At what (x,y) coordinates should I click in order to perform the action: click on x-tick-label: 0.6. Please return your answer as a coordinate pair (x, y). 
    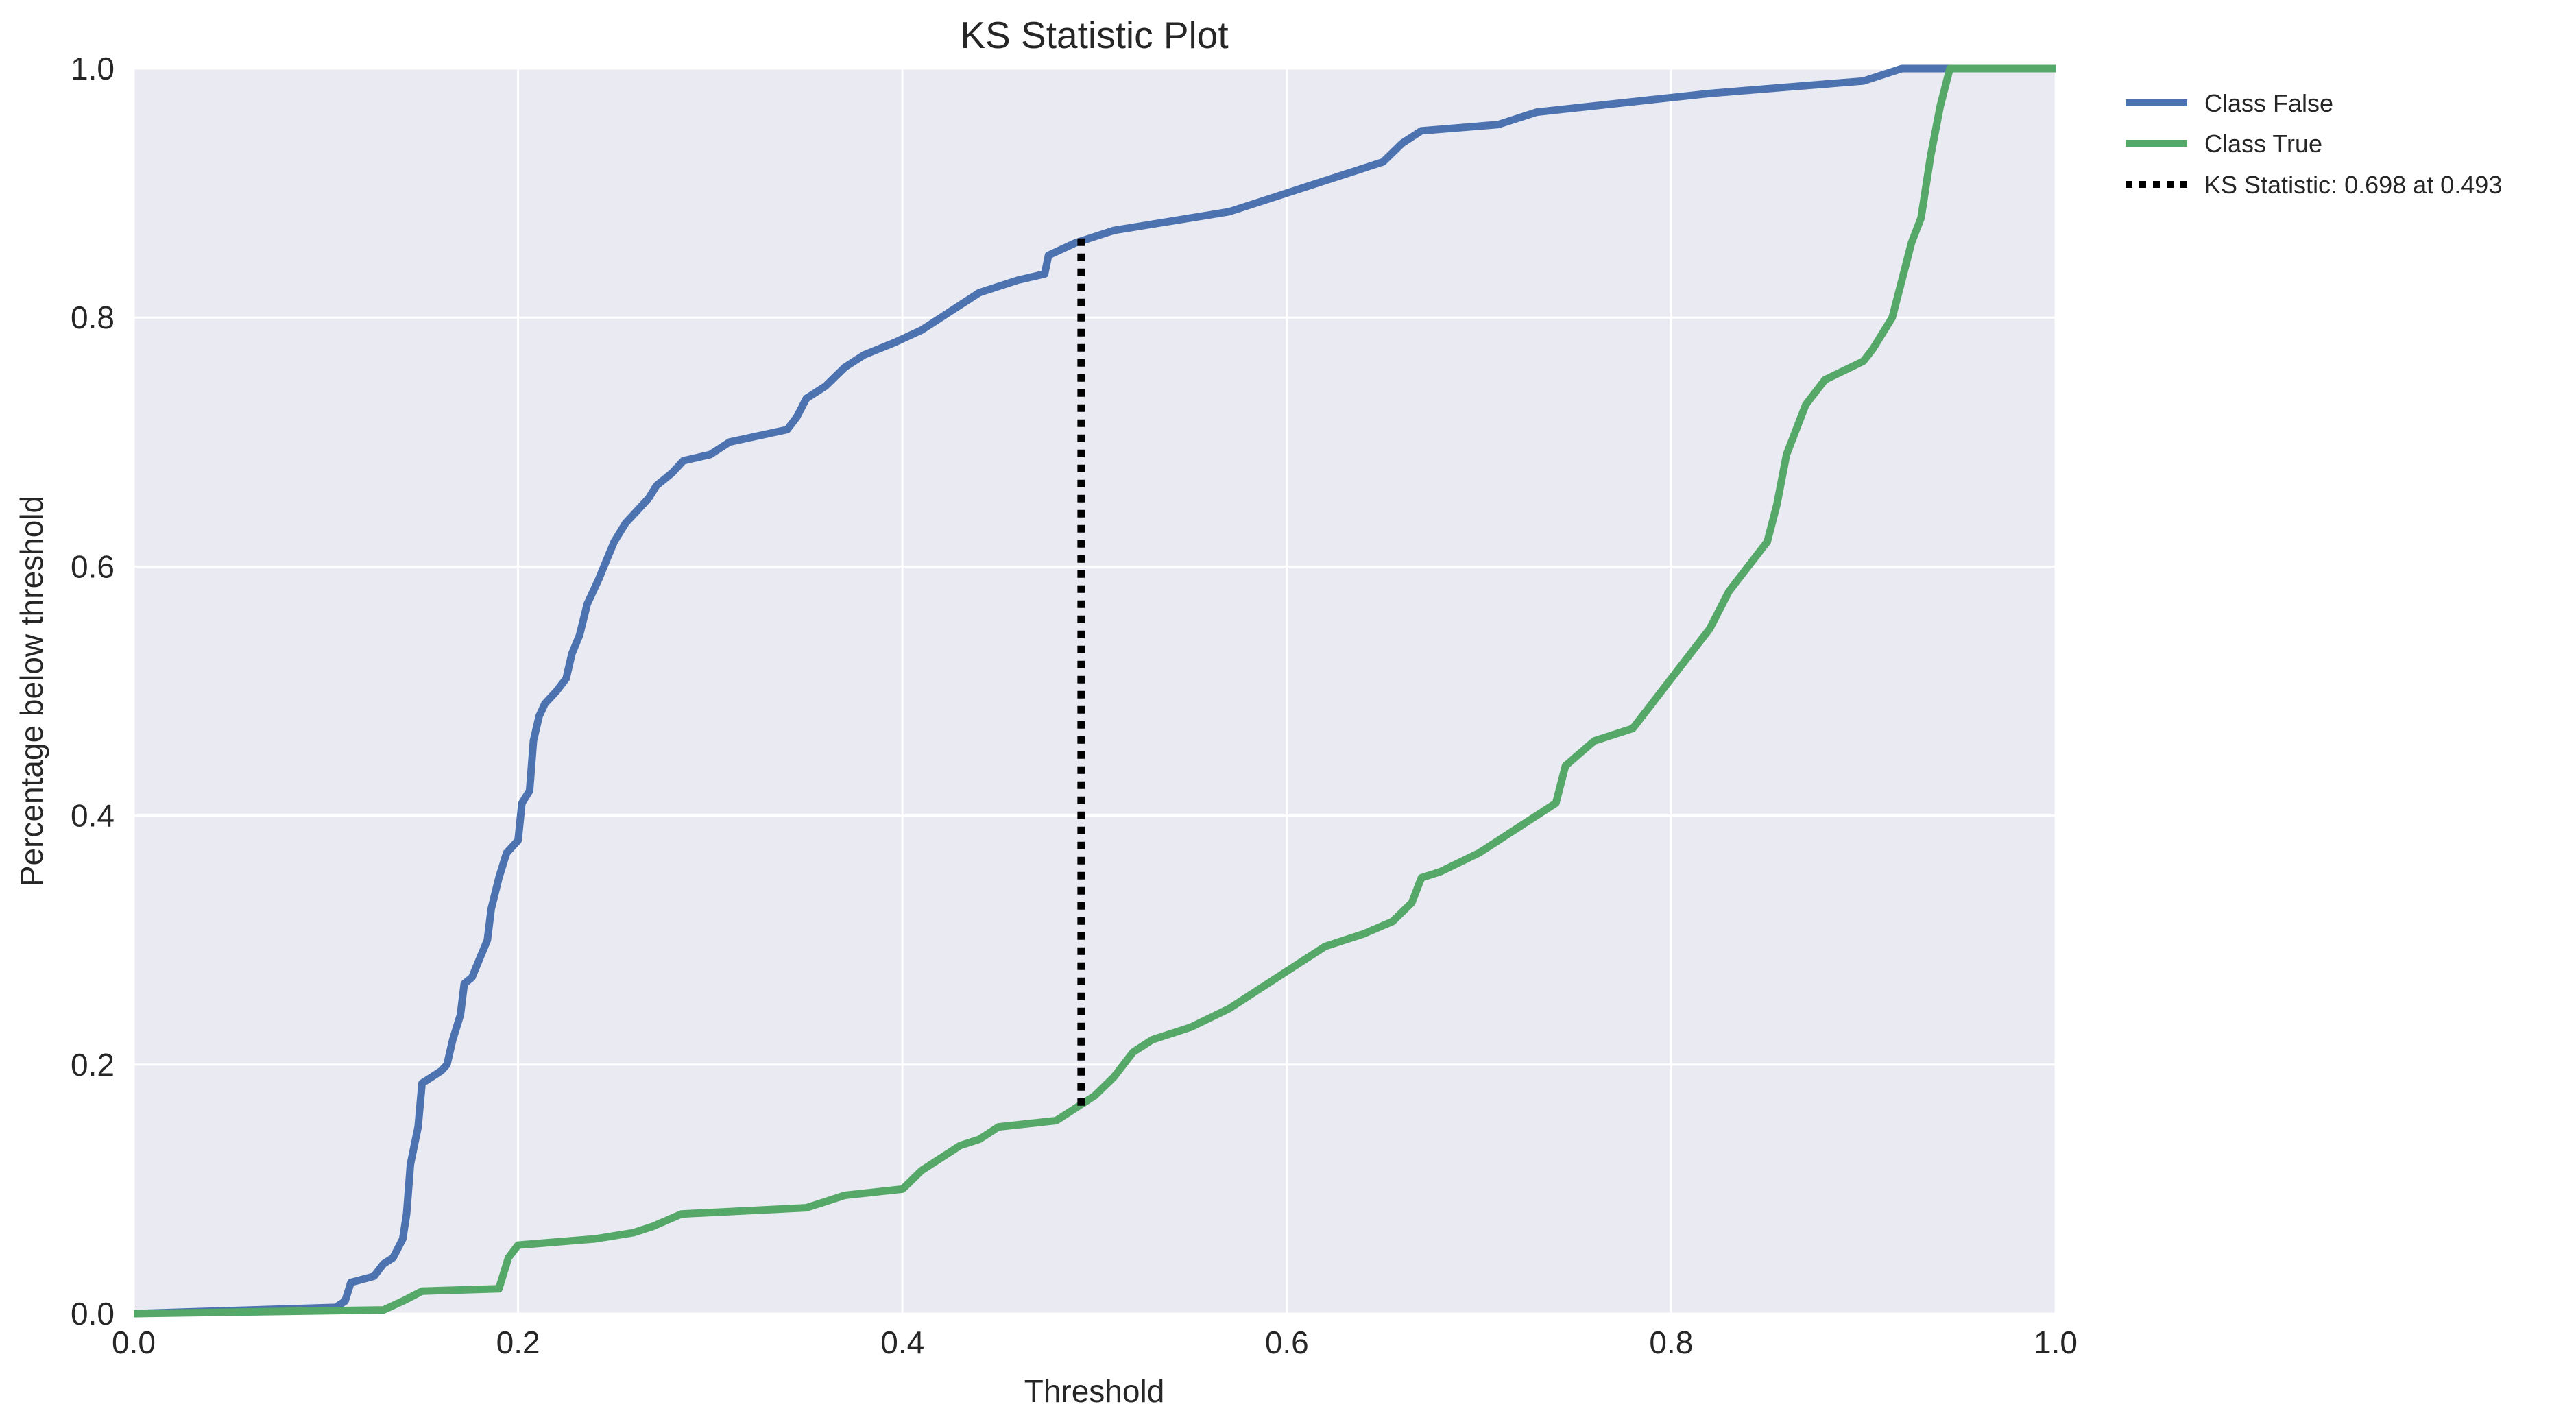
    Looking at the image, I should click on (1287, 1342).